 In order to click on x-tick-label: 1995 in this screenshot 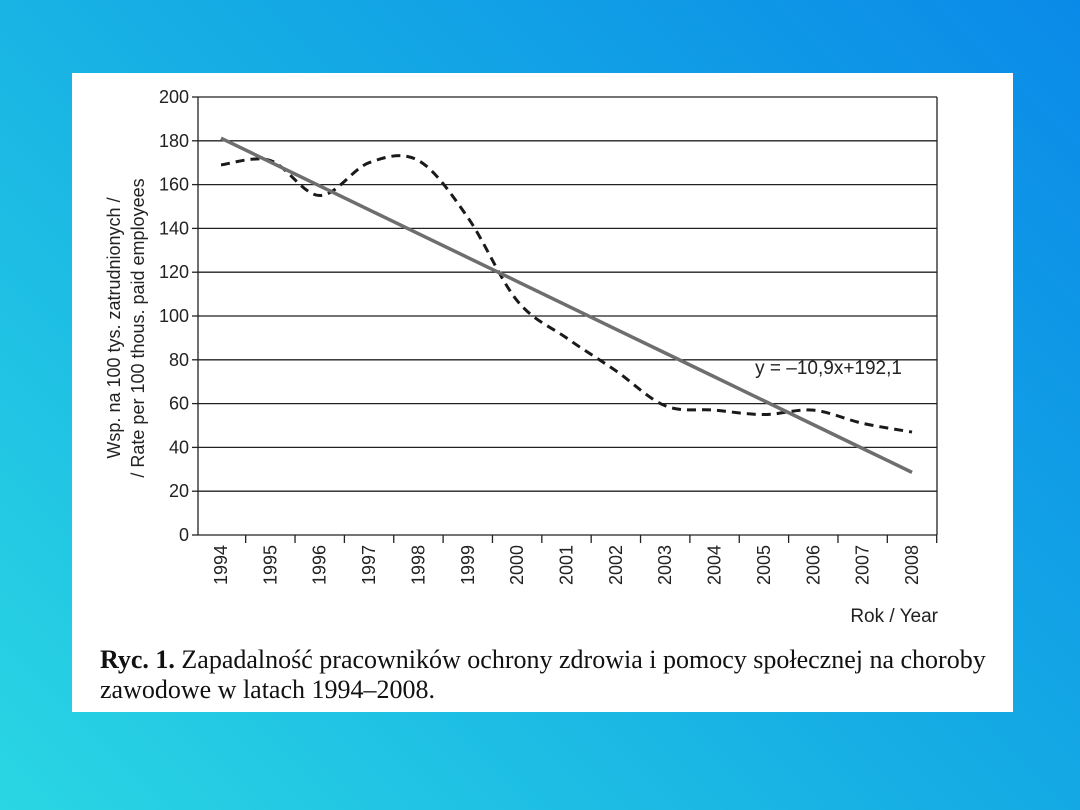, I will do `click(270, 565)`.